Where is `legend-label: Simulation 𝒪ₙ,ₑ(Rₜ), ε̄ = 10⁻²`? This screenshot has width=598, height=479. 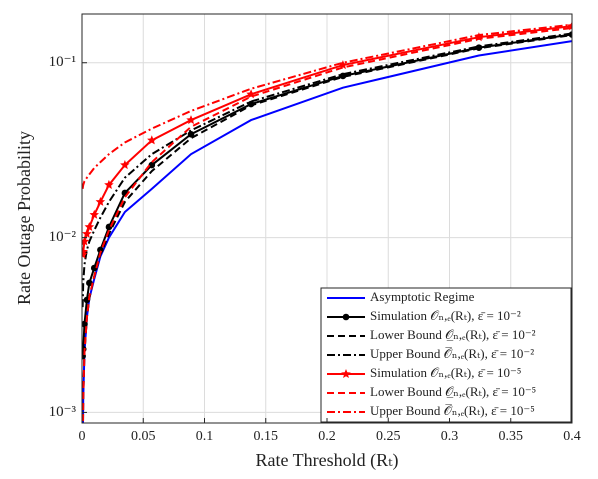 legend-label: Simulation 𝒪ₙ,ₑ(Rₜ), ε̄ = 10⁻² is located at coordinates (445, 315).